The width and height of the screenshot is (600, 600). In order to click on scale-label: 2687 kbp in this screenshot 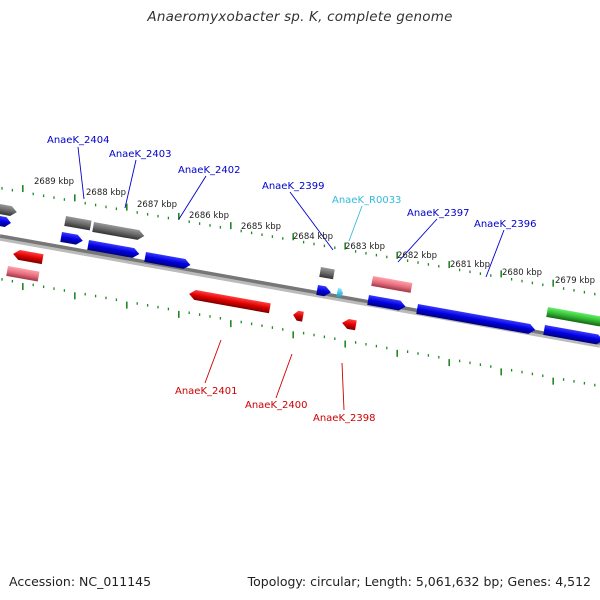, I will do `click(157, 205)`.